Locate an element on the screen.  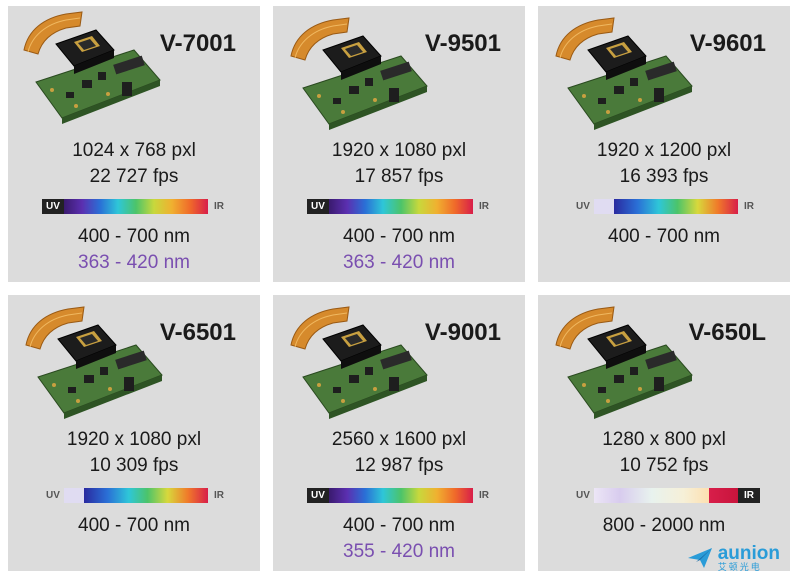
model-name: V-9001 is located at coordinates (462, 332).